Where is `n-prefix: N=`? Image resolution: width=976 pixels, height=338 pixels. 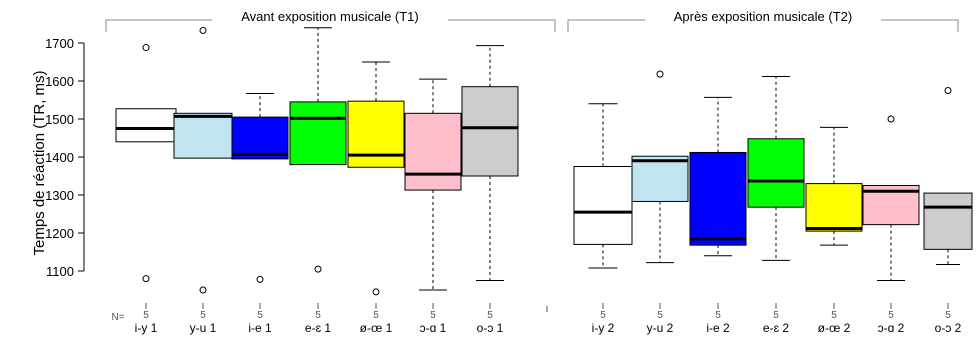
n-prefix: N= is located at coordinates (117, 317).